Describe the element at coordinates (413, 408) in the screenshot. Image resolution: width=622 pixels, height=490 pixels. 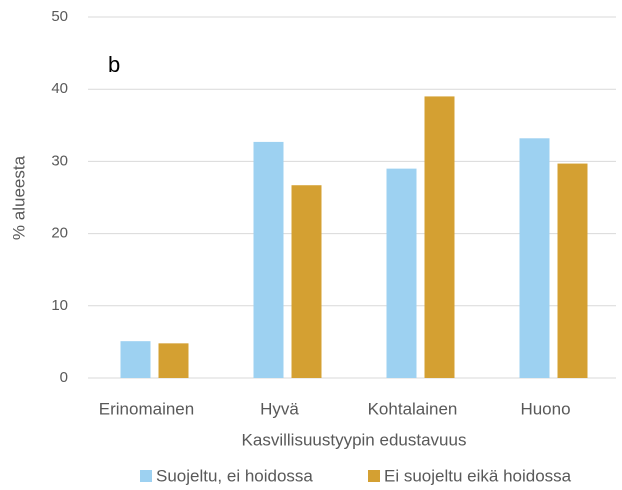
I see `x-tick-label: Kohtalainen` at that location.